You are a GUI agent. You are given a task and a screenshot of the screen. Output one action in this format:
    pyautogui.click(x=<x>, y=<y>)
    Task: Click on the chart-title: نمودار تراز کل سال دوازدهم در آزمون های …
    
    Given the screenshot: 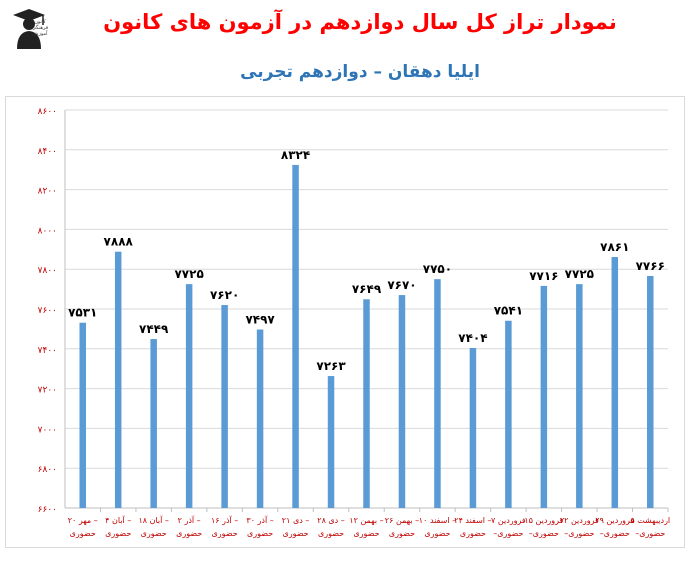 What is the action you would take?
    pyautogui.click(x=360, y=22)
    